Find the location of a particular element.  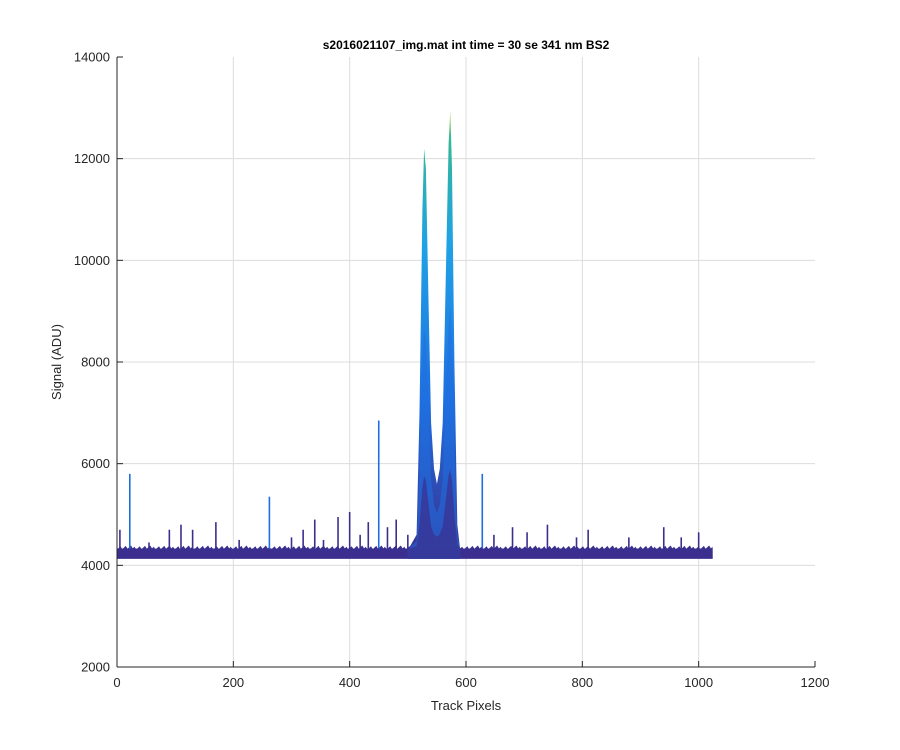

x-axis-label: Track Pixels is located at coordinates (466, 705).